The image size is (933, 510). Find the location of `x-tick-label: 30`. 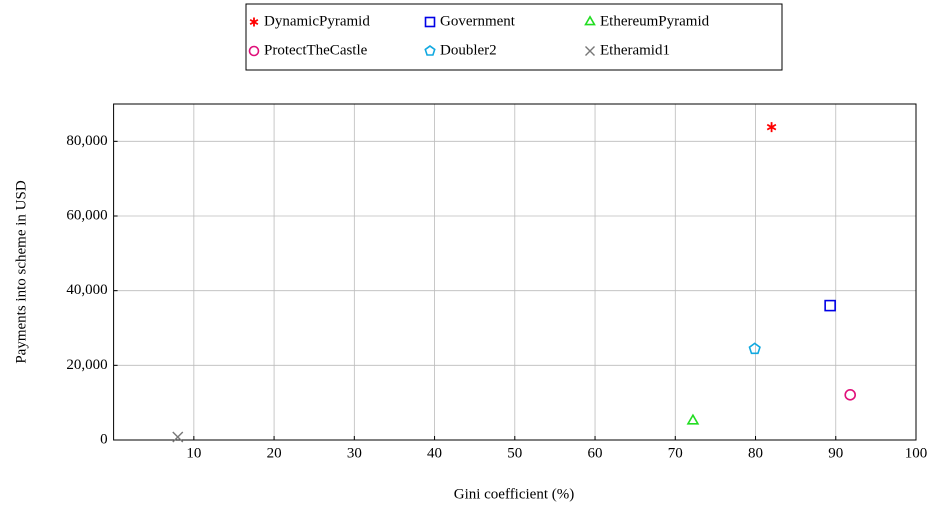

x-tick-label: 30 is located at coordinates (354, 453).